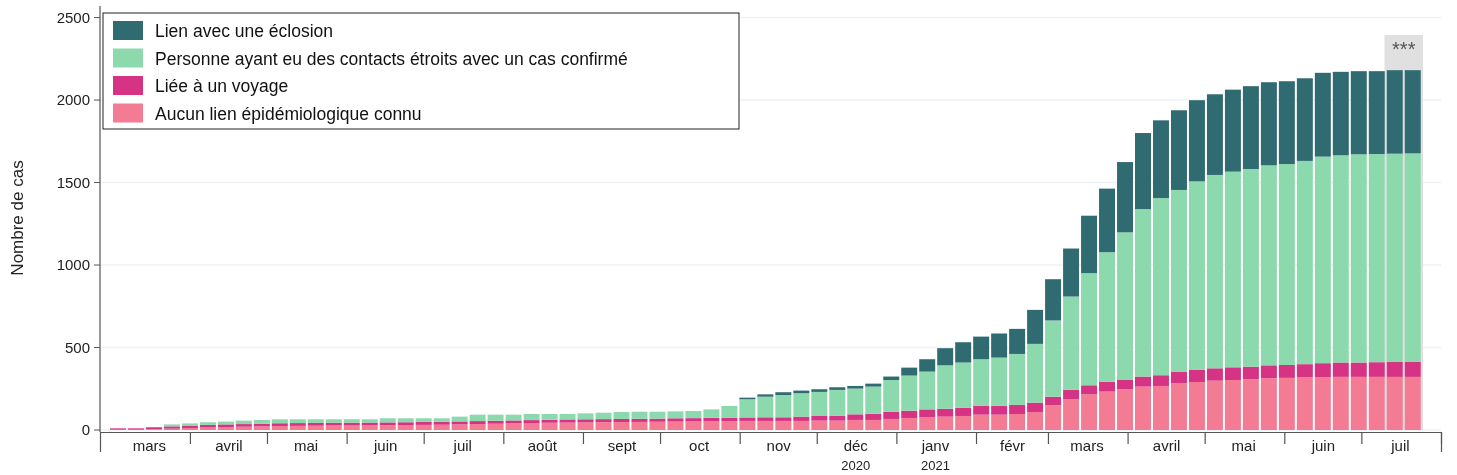 The width and height of the screenshot is (1457, 475). Describe the element at coordinates (699, 445) in the screenshot. I see `x-tick-label: oct` at that location.